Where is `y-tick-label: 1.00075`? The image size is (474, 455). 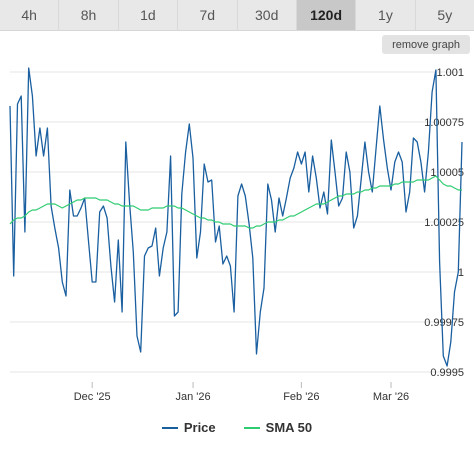
y-tick-label: 1.00075 is located at coordinates (444, 123).